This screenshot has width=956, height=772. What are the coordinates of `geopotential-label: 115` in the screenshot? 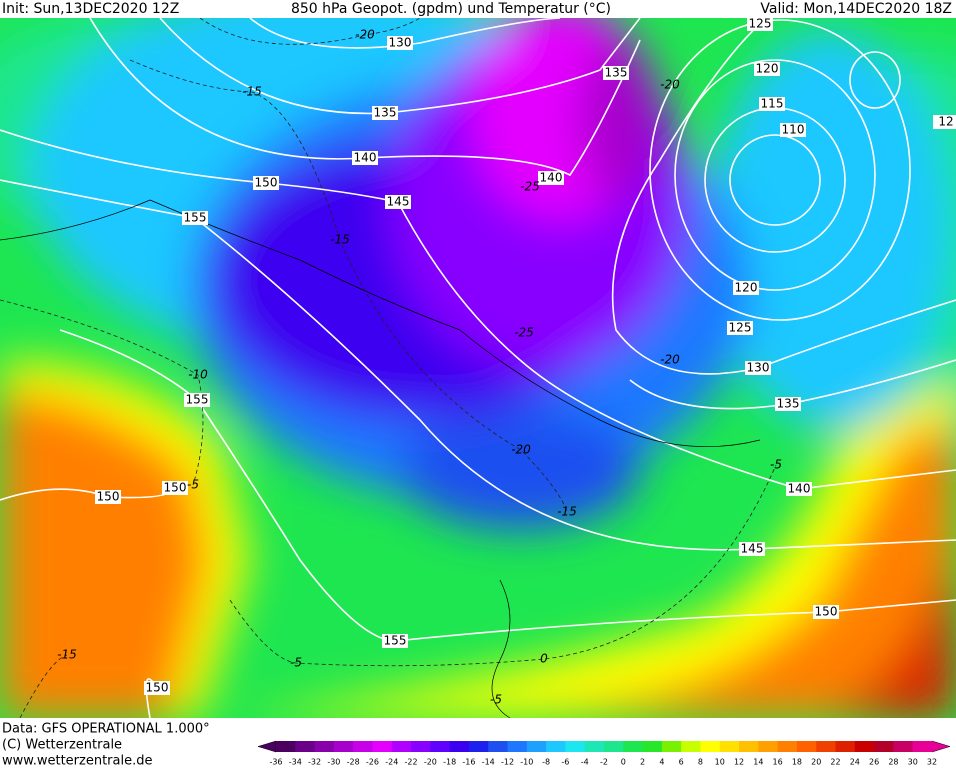 It's located at (772, 104).